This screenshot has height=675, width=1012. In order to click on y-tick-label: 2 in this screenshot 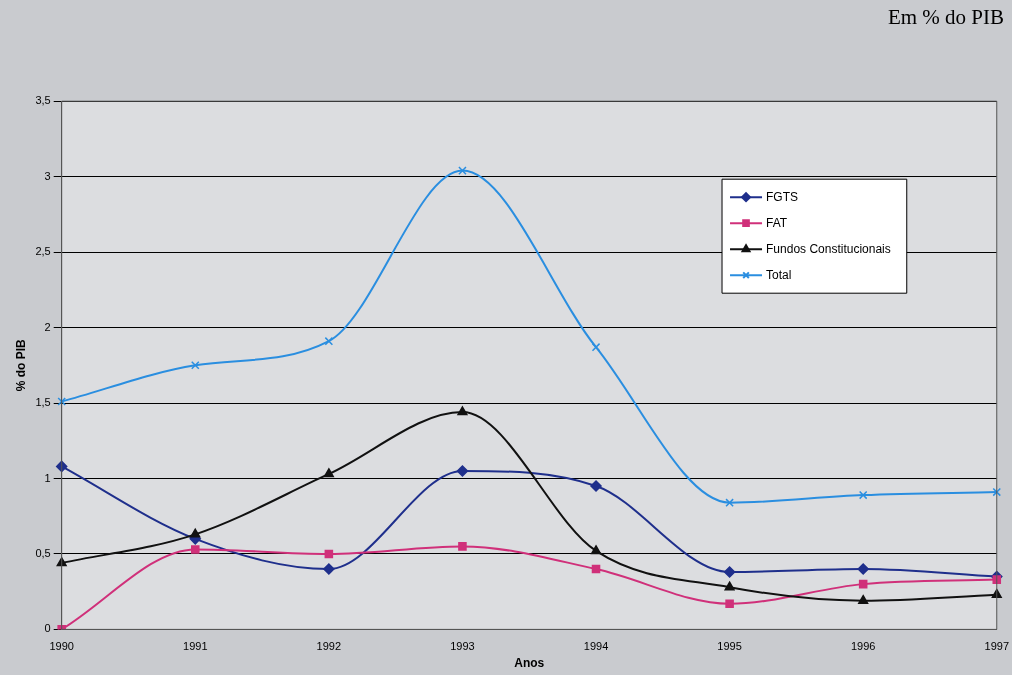, I will do `click(47, 326)`.